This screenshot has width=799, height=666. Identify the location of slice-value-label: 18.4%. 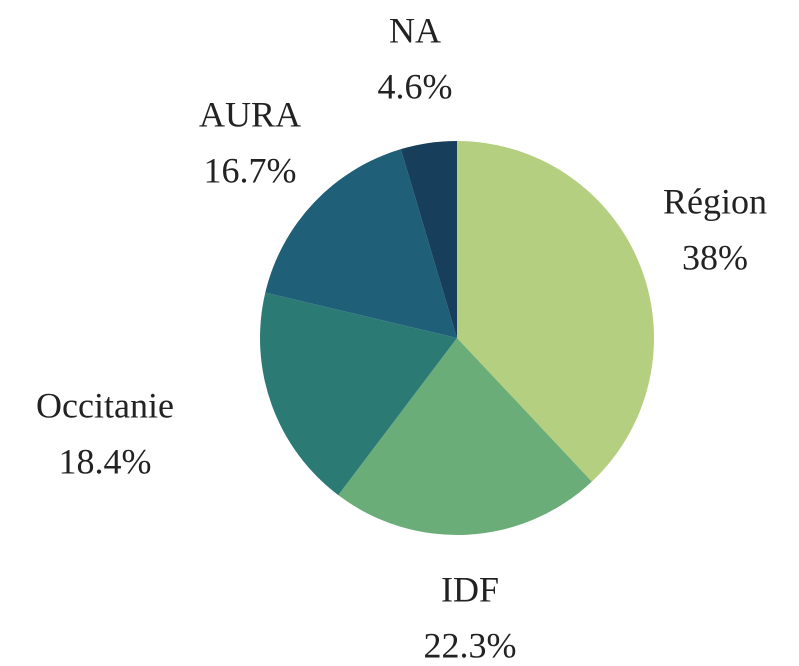
(105, 461).